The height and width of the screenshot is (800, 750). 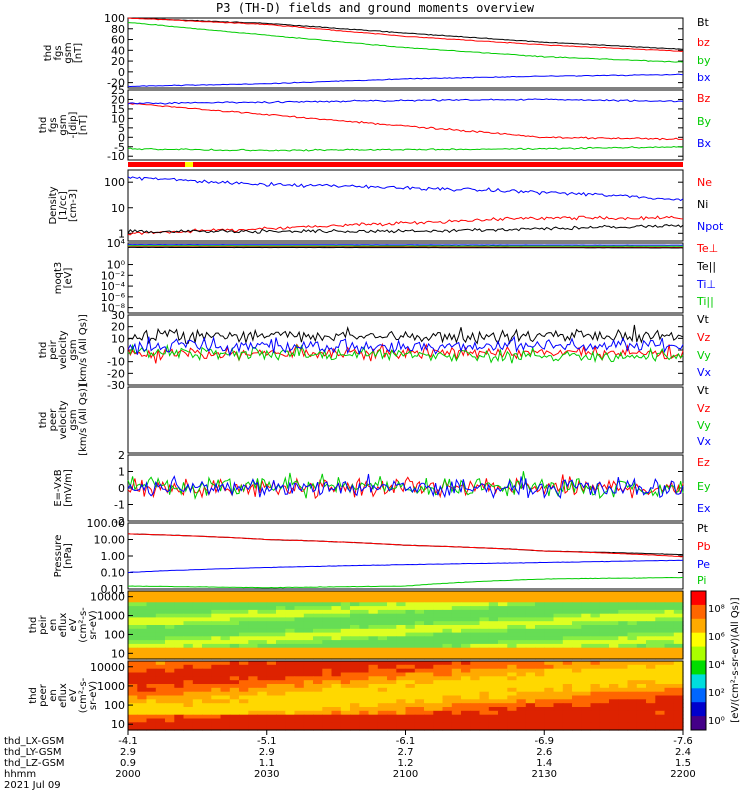 I want to click on legend-entry: Pt, so click(x=703, y=528).